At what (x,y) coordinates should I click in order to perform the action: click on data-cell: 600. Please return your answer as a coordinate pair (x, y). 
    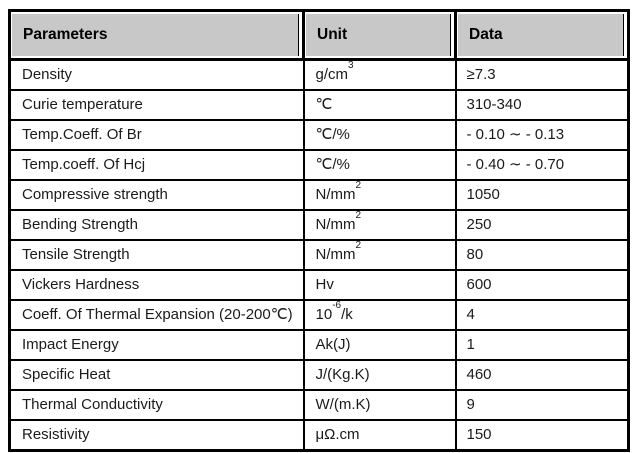
    Looking at the image, I should click on (542, 285).